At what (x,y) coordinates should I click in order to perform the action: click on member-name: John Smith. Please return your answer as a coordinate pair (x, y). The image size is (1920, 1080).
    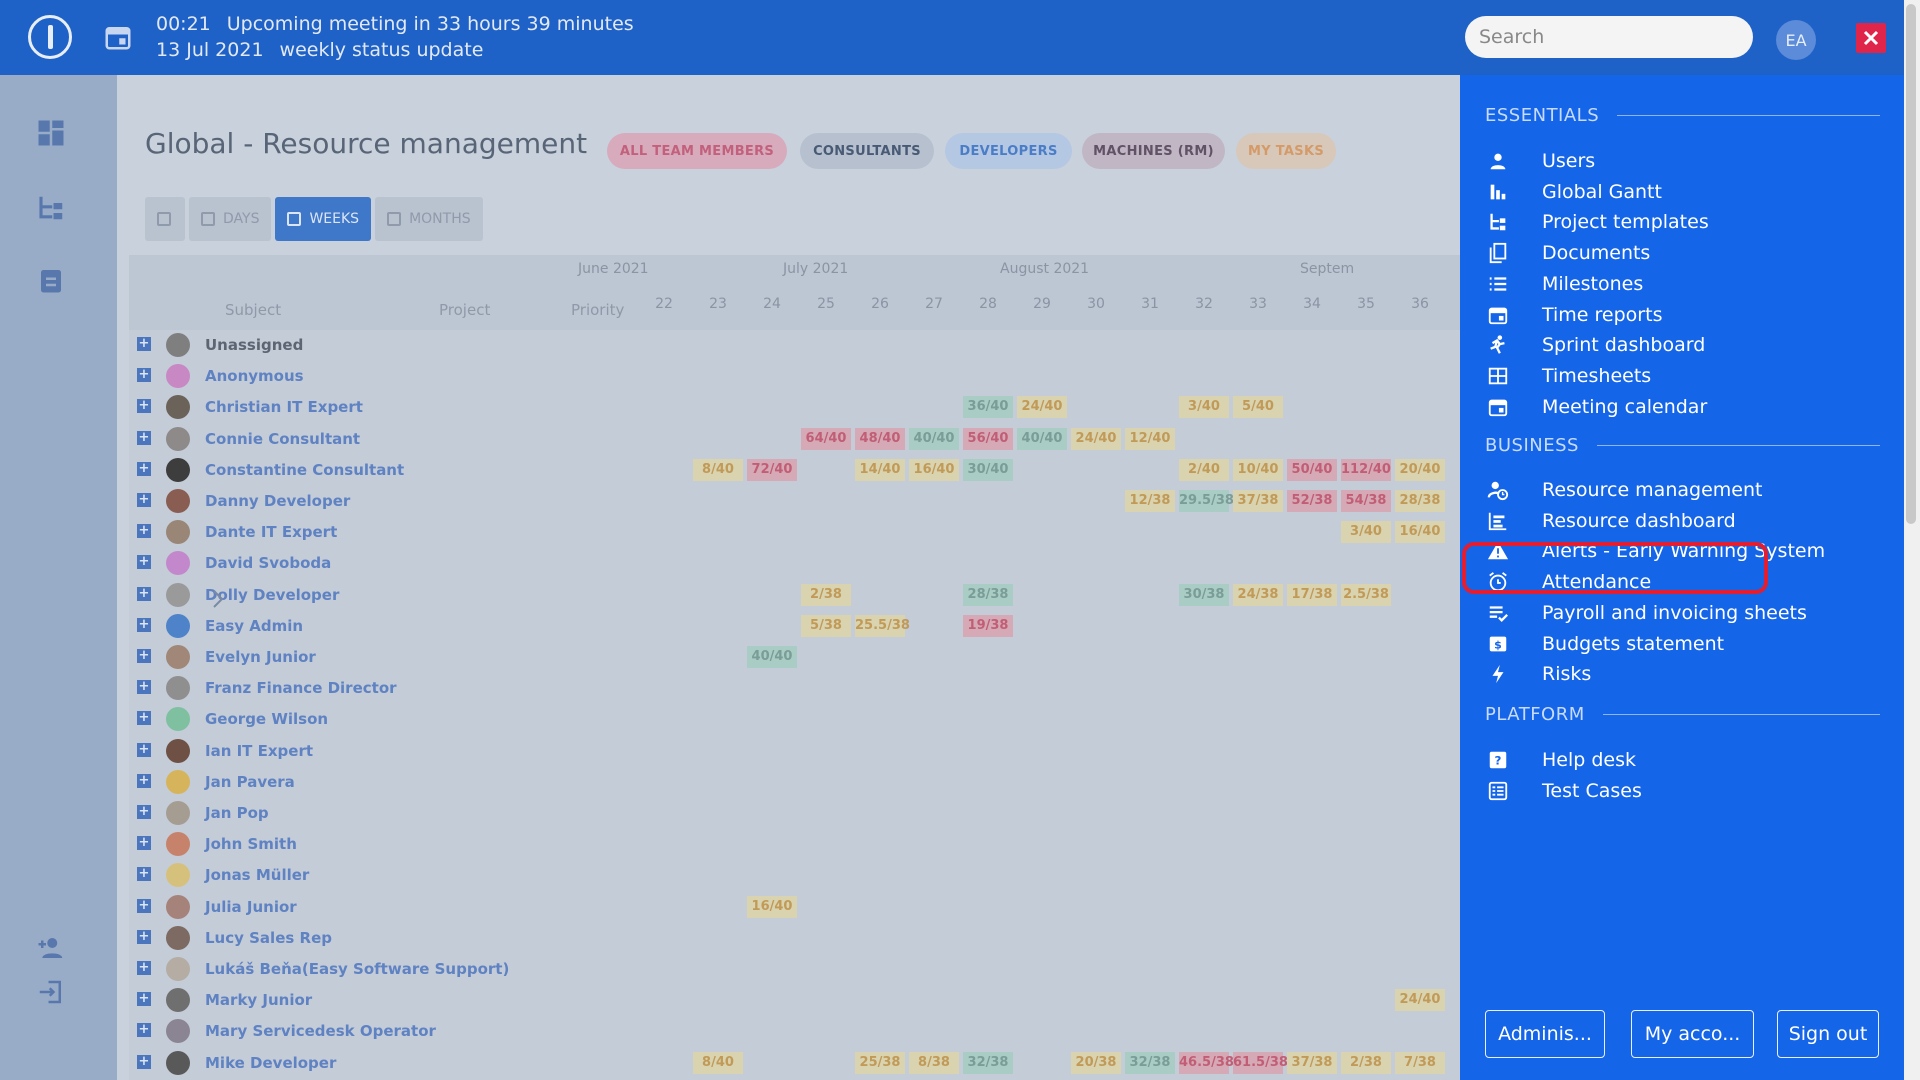
    Looking at the image, I should click on (251, 844).